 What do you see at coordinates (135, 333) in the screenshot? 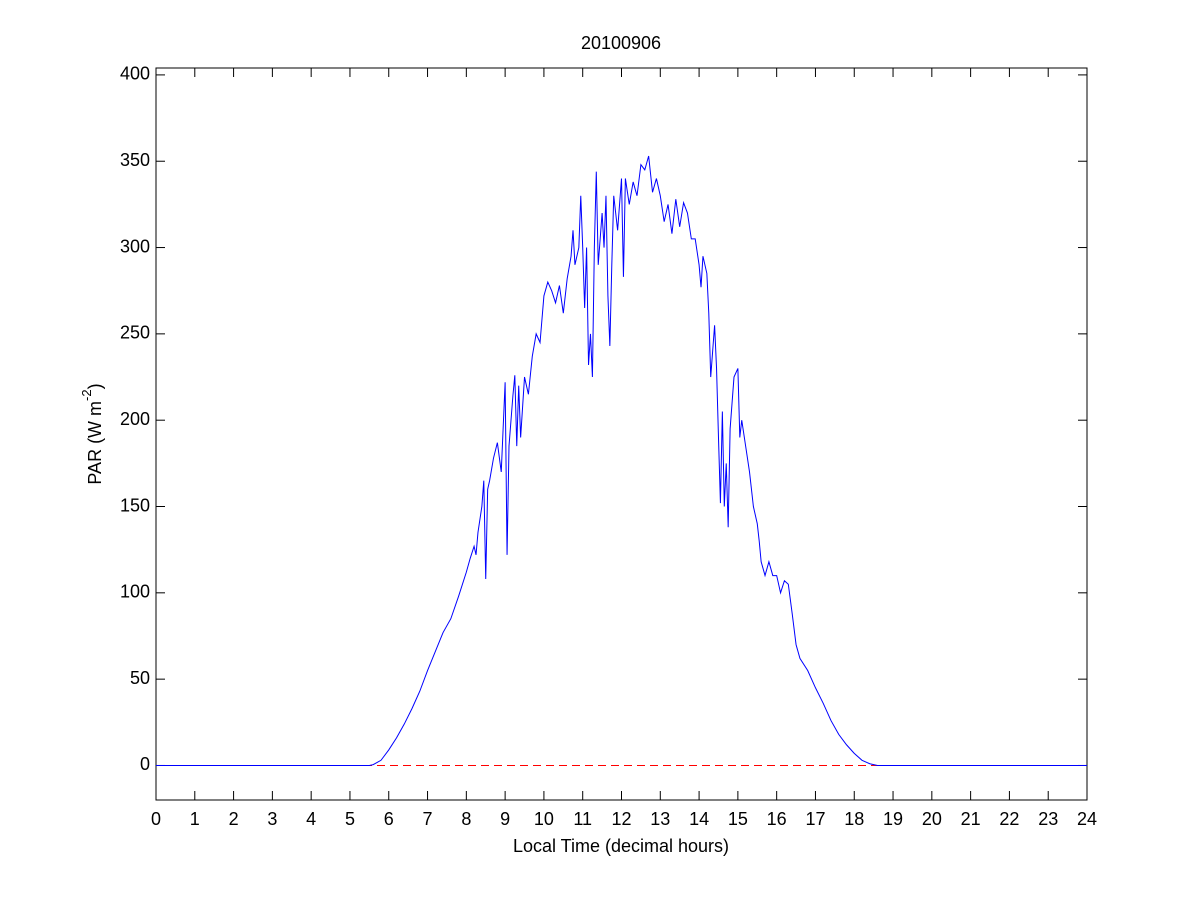
I see `y-tick-label: 250` at bounding box center [135, 333].